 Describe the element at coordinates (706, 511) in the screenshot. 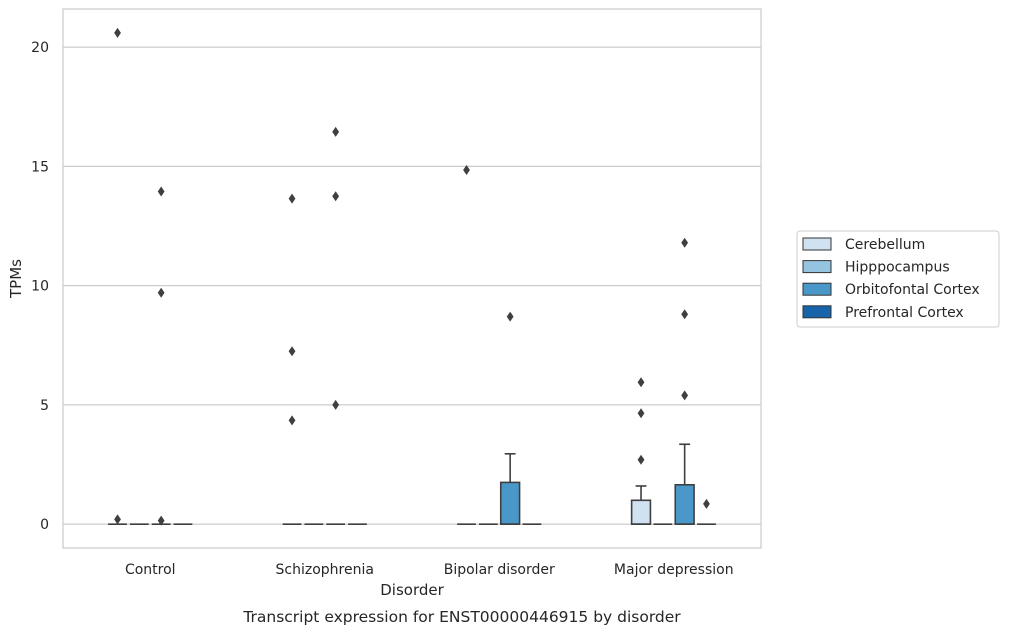

I see `box-prefrontal-cortex` at that location.